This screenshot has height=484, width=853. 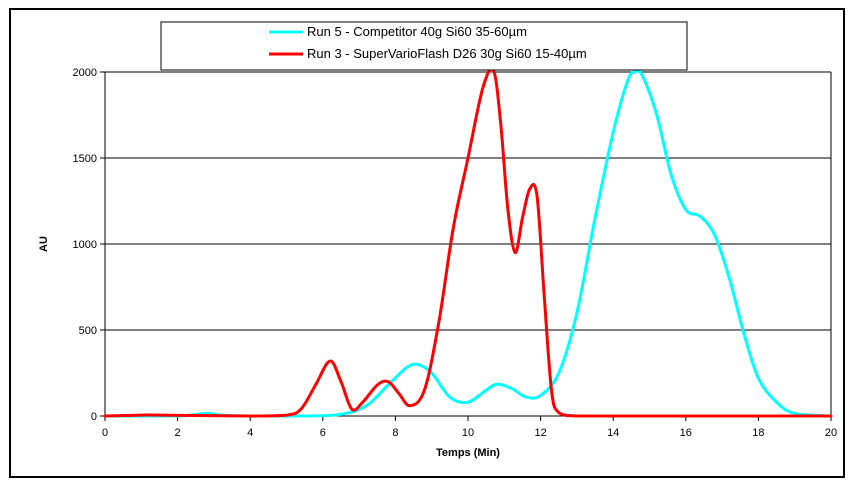 I want to click on x-tick-label: 8, so click(x=395, y=433).